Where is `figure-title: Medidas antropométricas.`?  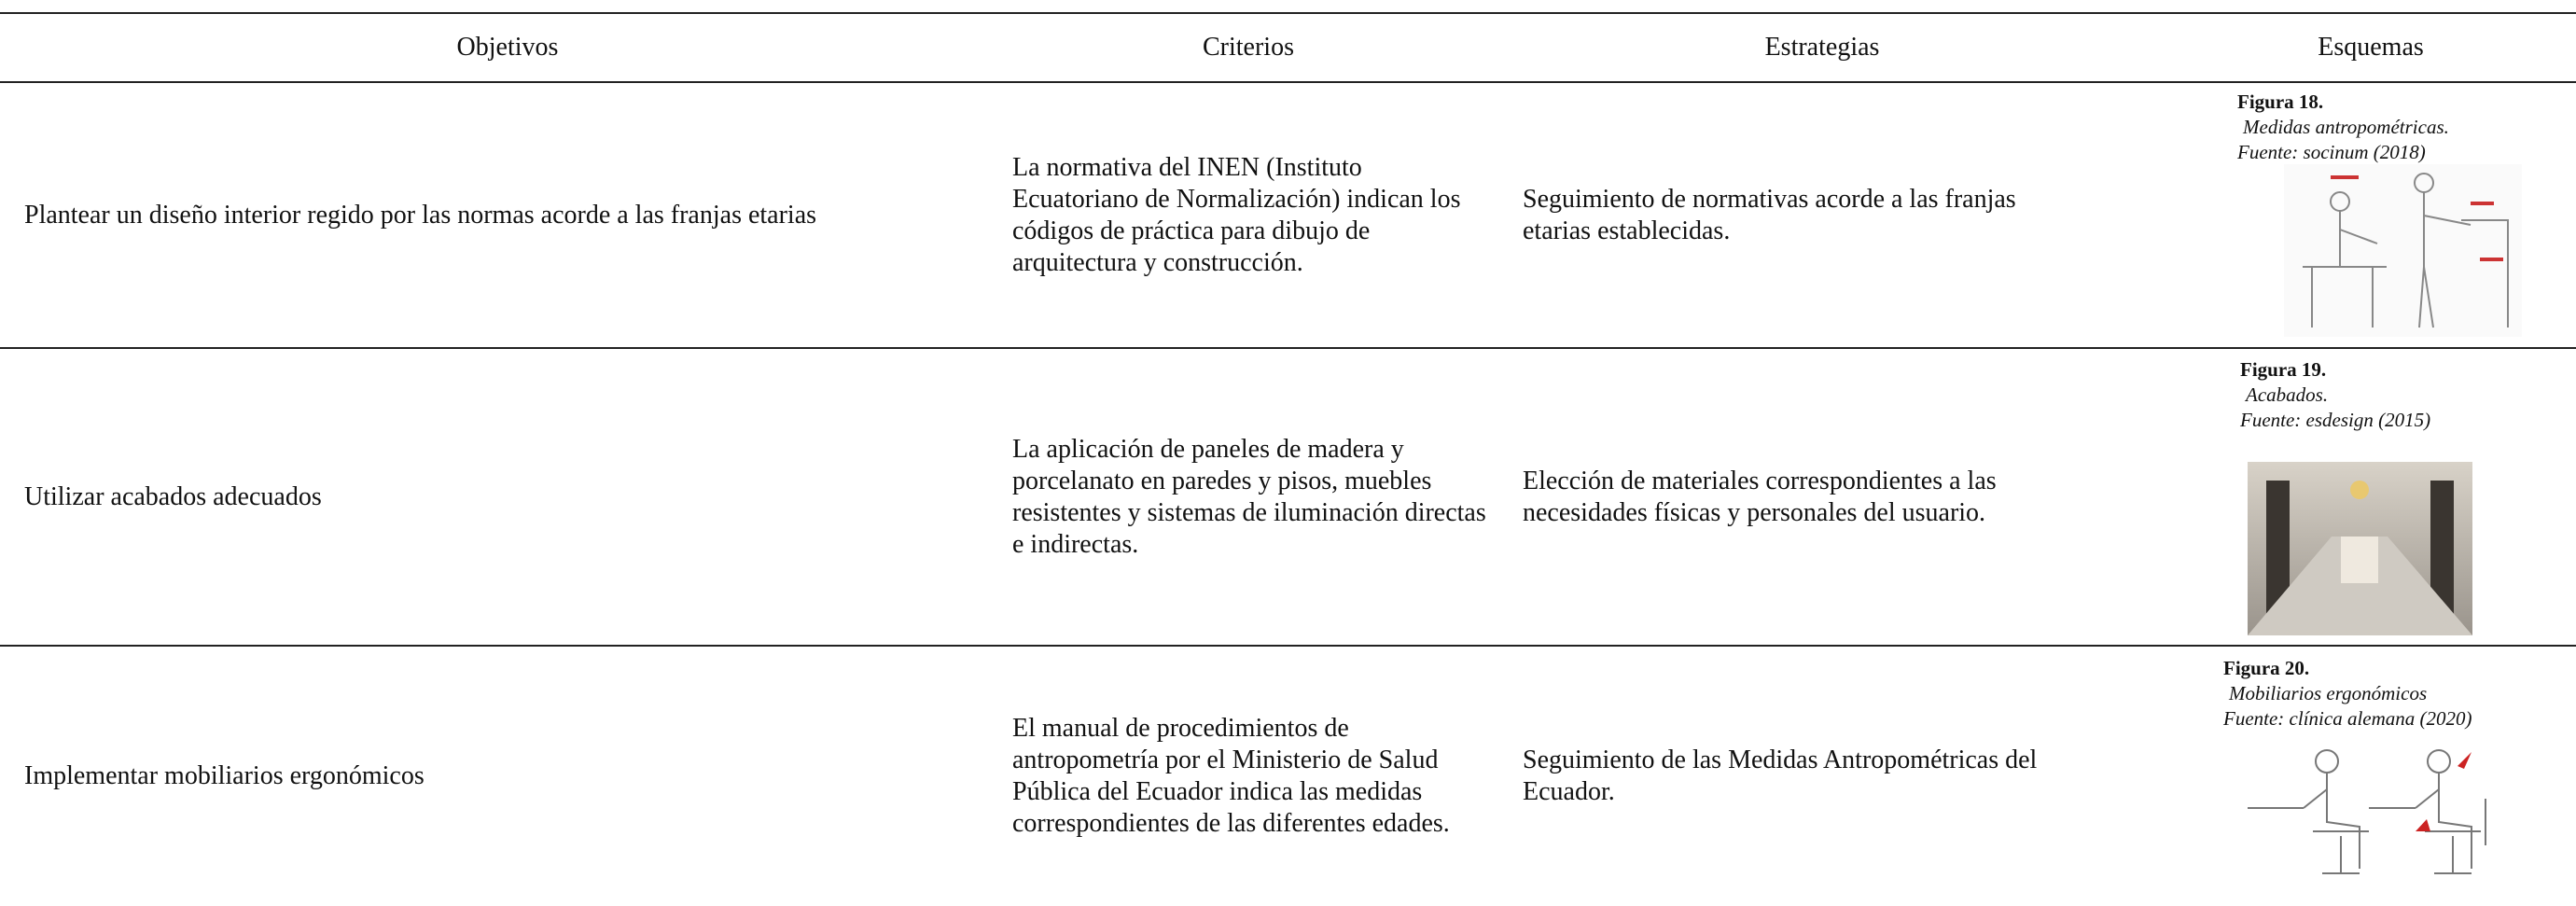
figure-title: Medidas antropométricas. is located at coordinates (2346, 127).